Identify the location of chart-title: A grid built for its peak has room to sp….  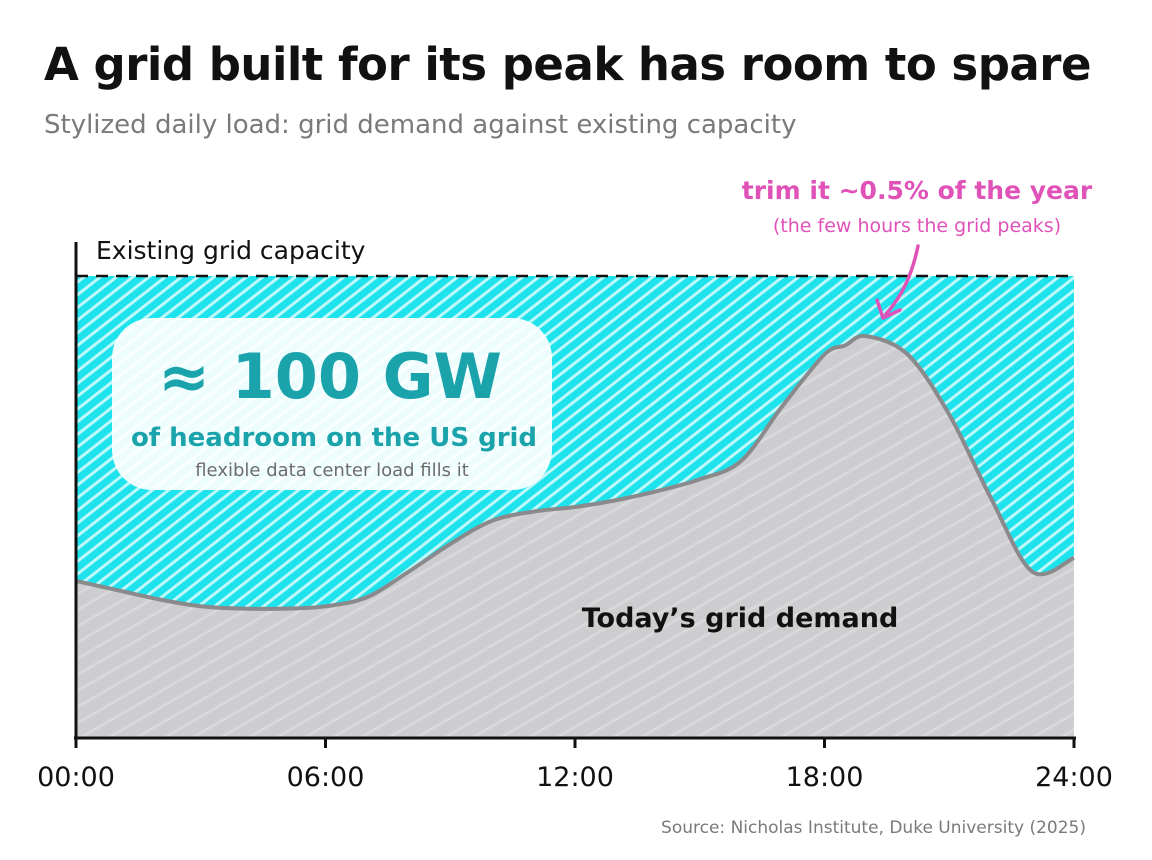
(568, 64).